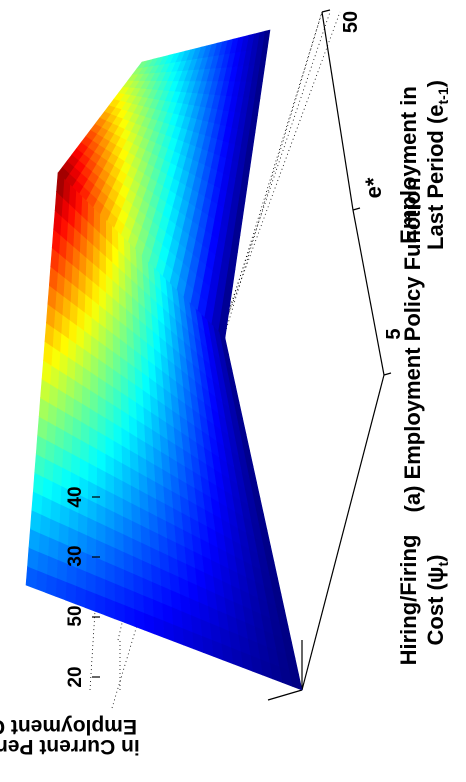 Image resolution: width=466 pixels, height=782 pixels. Describe the element at coordinates (356, 209) in the screenshot. I see `x-marker-tick` at that location.